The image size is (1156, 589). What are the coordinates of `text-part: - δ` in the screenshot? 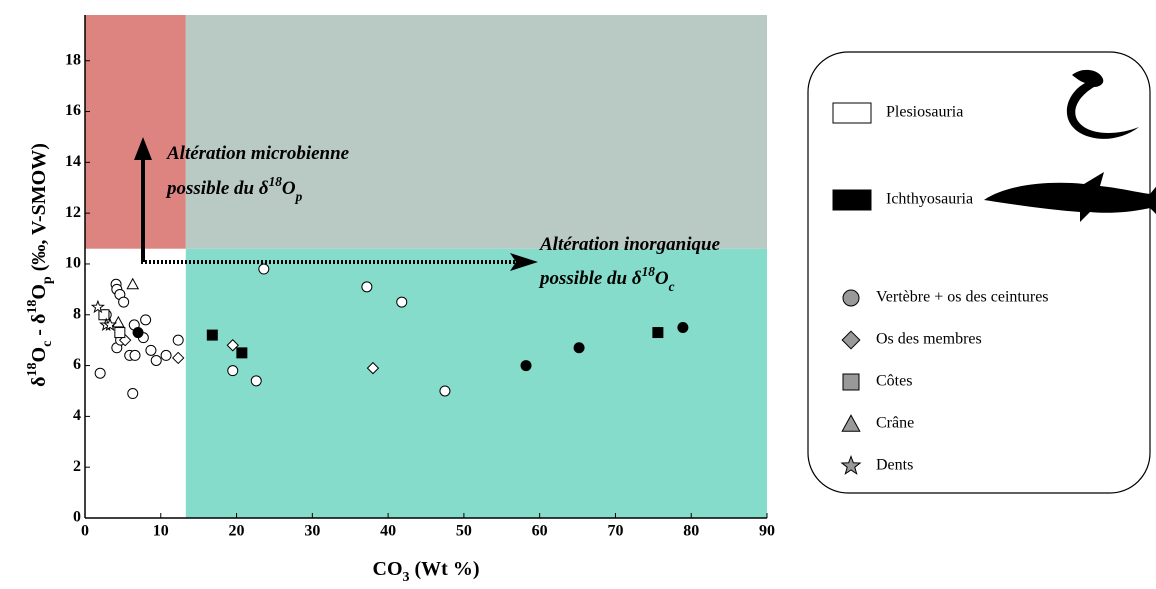 It's located at (39, 327).